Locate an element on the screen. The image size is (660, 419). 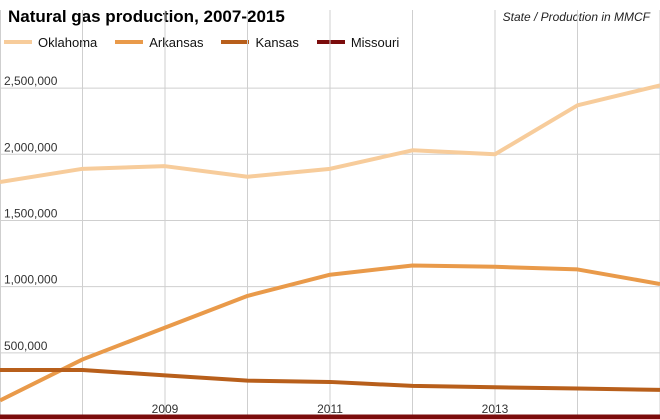
series-line-kansas is located at coordinates (330, 380).